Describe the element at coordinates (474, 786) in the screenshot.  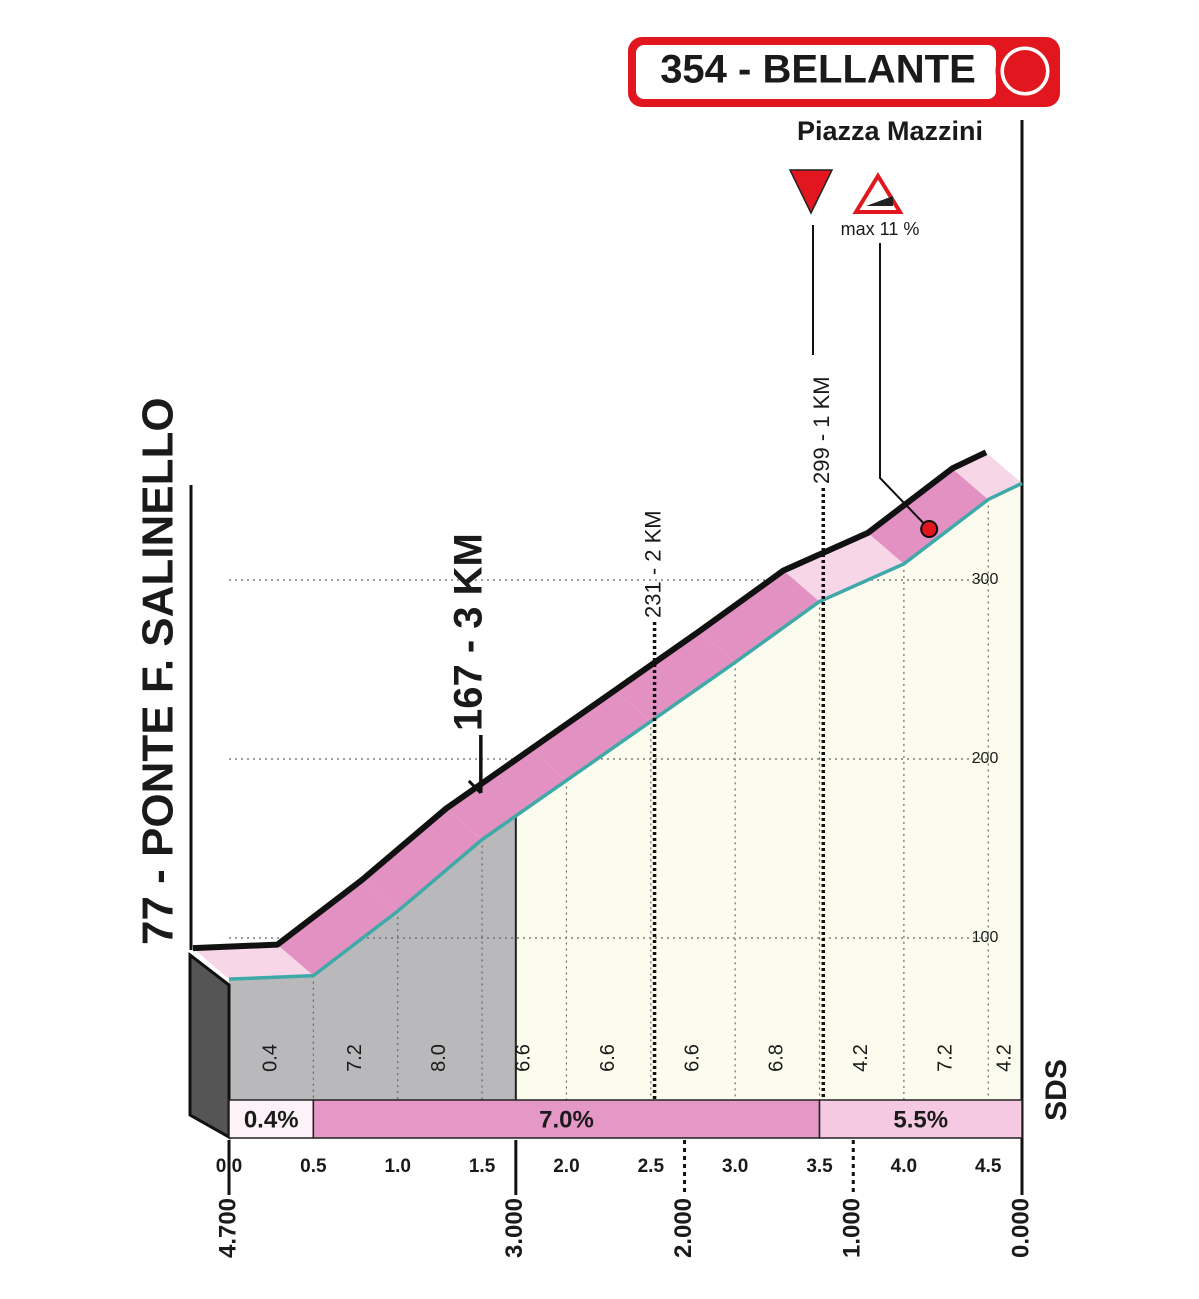
I see `marker-line` at that location.